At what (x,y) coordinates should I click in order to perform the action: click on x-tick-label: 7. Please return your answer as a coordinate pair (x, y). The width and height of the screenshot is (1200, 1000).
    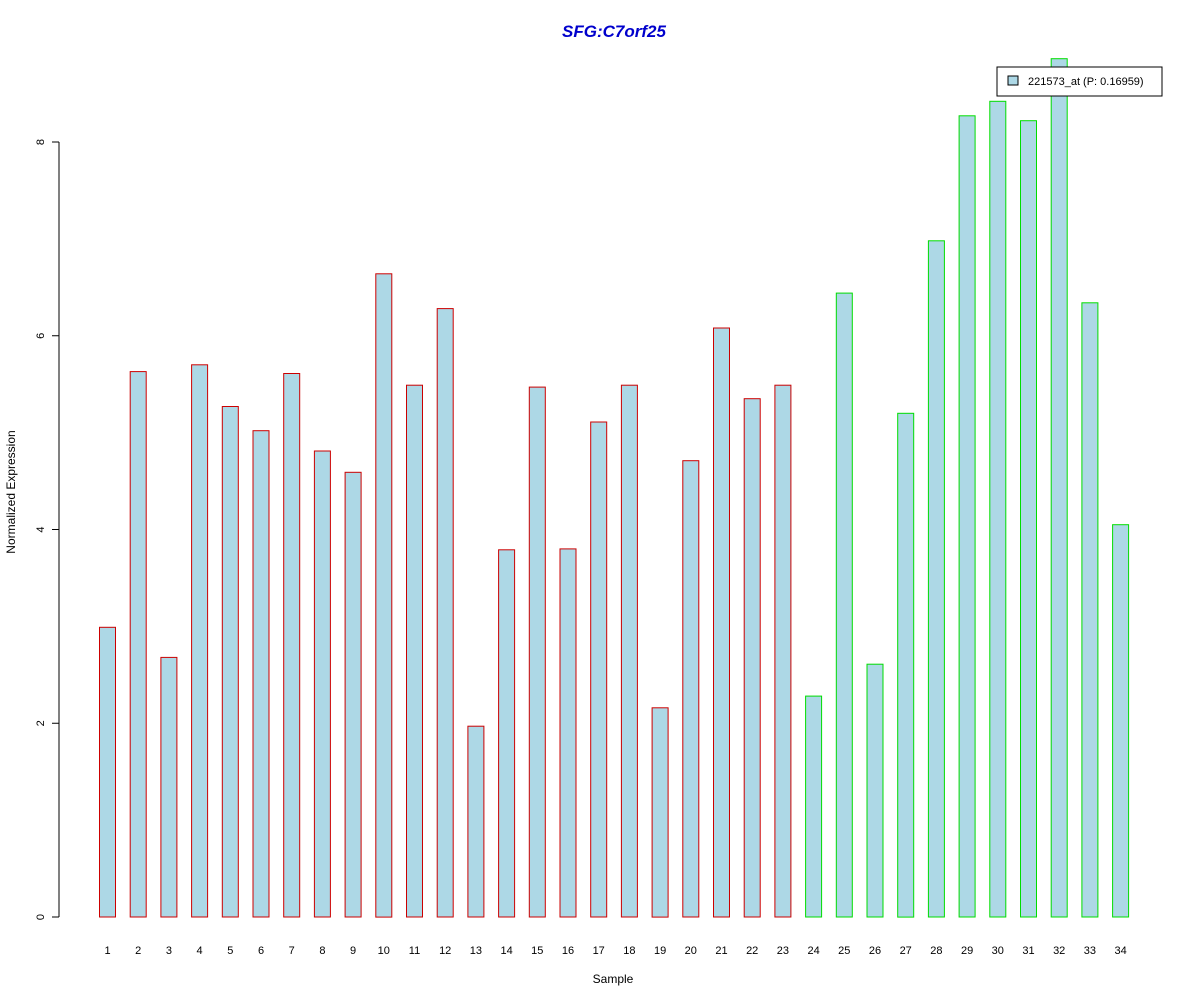
    Looking at the image, I should click on (292, 951).